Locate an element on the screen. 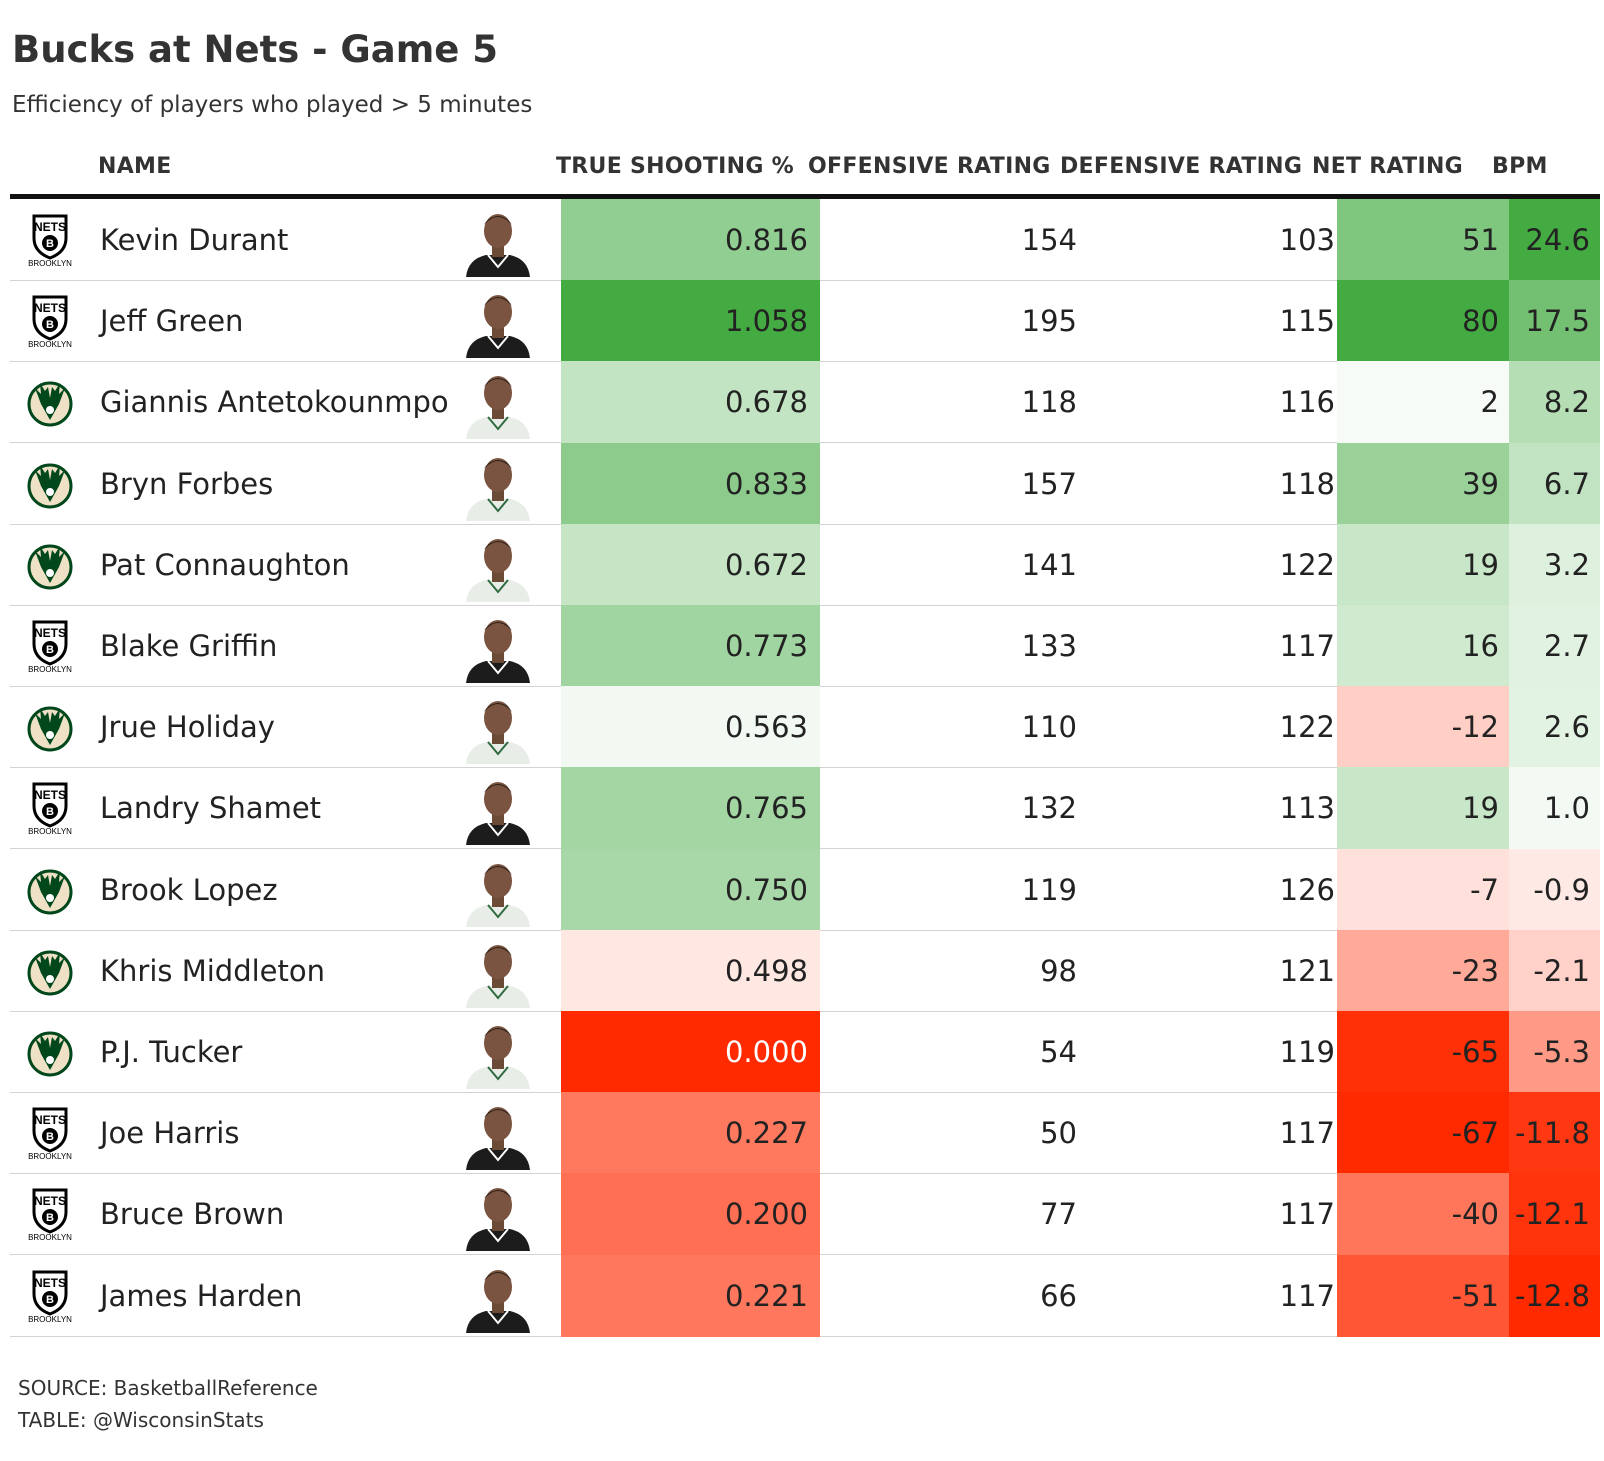 Image resolution: width=1604 pixels, height=1461 pixels. offensive-rating-cell: 50 is located at coordinates (1058, 1133).